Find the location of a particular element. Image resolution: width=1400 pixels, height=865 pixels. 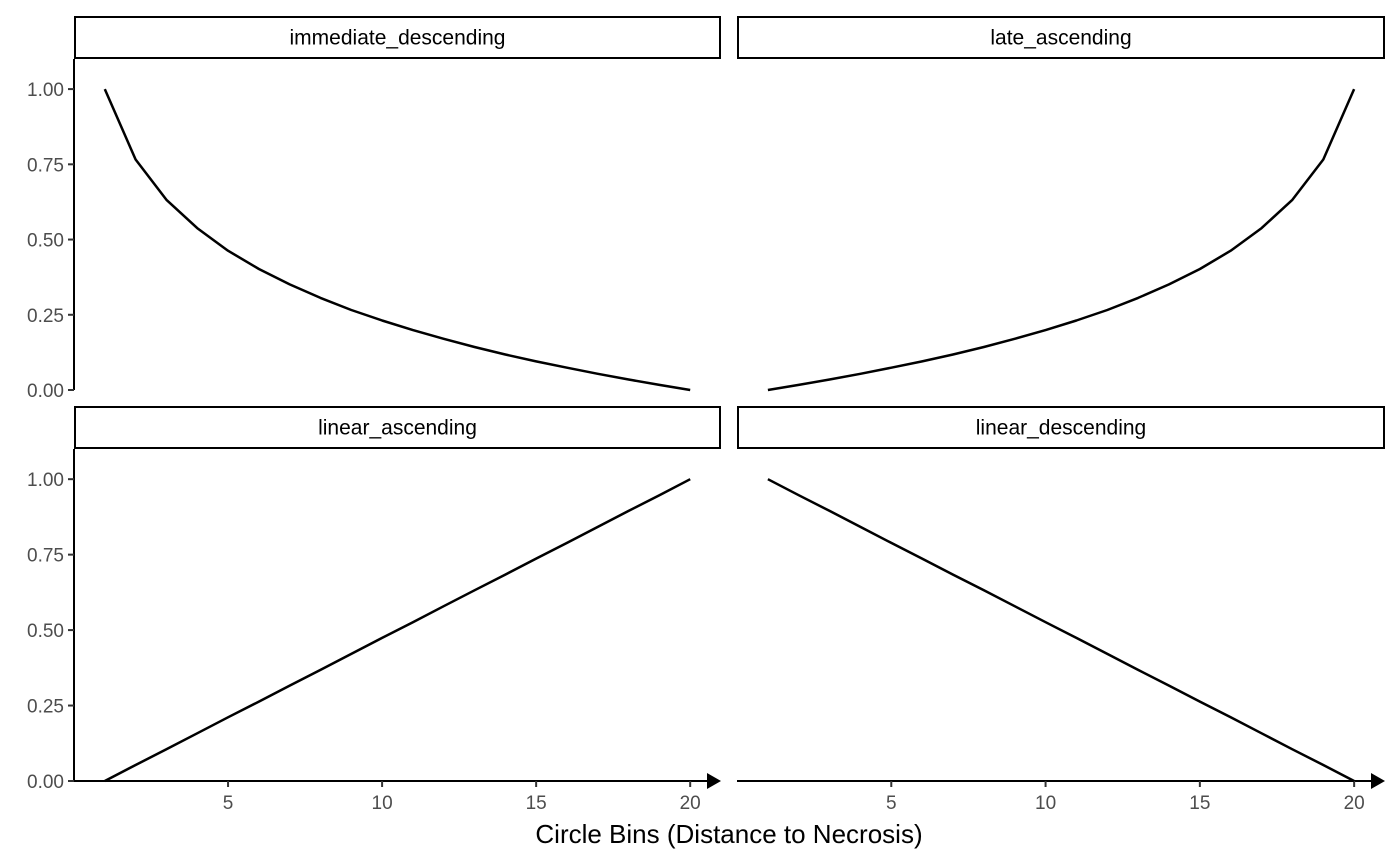

series-line-late_ascending is located at coordinates (1061, 240).